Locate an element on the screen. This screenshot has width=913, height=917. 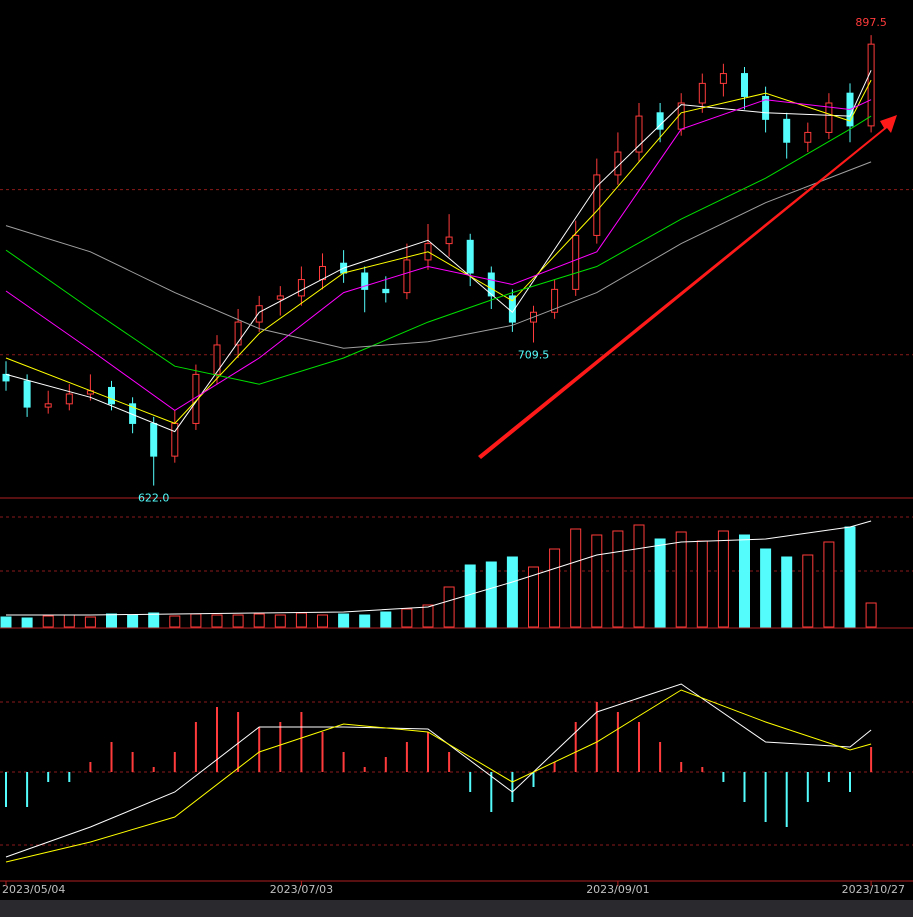
status-strip is located at coordinates (456, 908).